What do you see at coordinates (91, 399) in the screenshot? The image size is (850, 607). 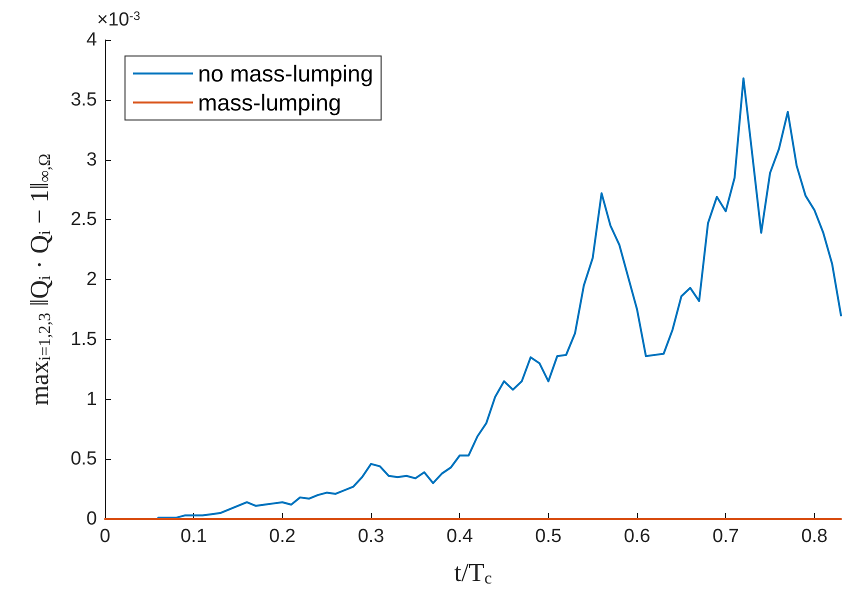 I see `y-tick-label: 1` at bounding box center [91, 399].